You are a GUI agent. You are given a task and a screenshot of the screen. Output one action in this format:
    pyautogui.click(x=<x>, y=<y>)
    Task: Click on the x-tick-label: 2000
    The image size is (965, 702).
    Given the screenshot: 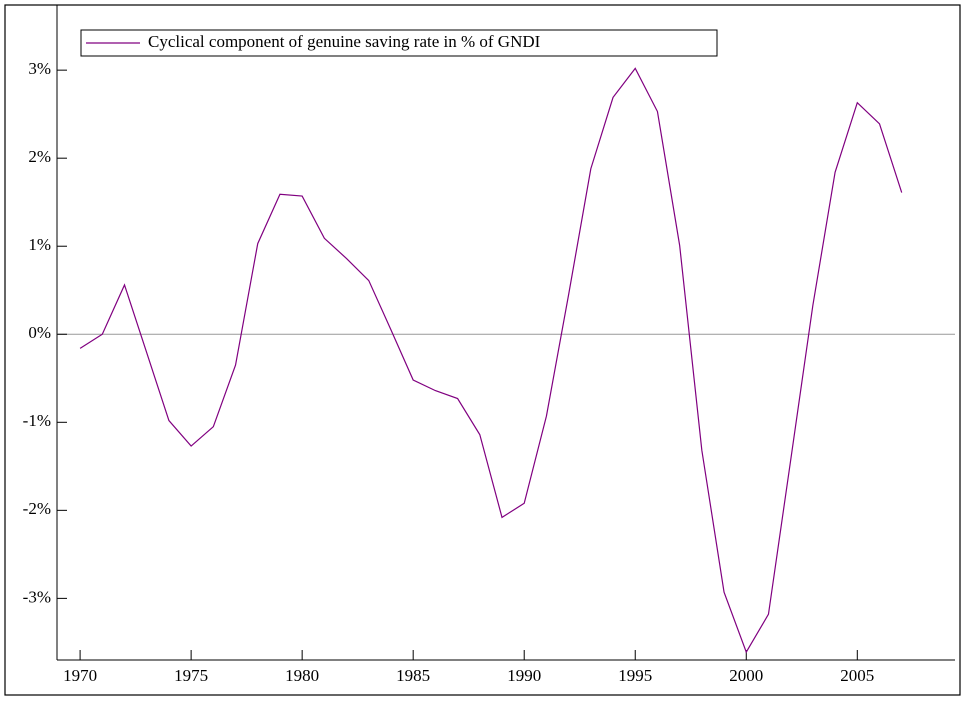 What is the action you would take?
    pyautogui.click(x=746, y=675)
    